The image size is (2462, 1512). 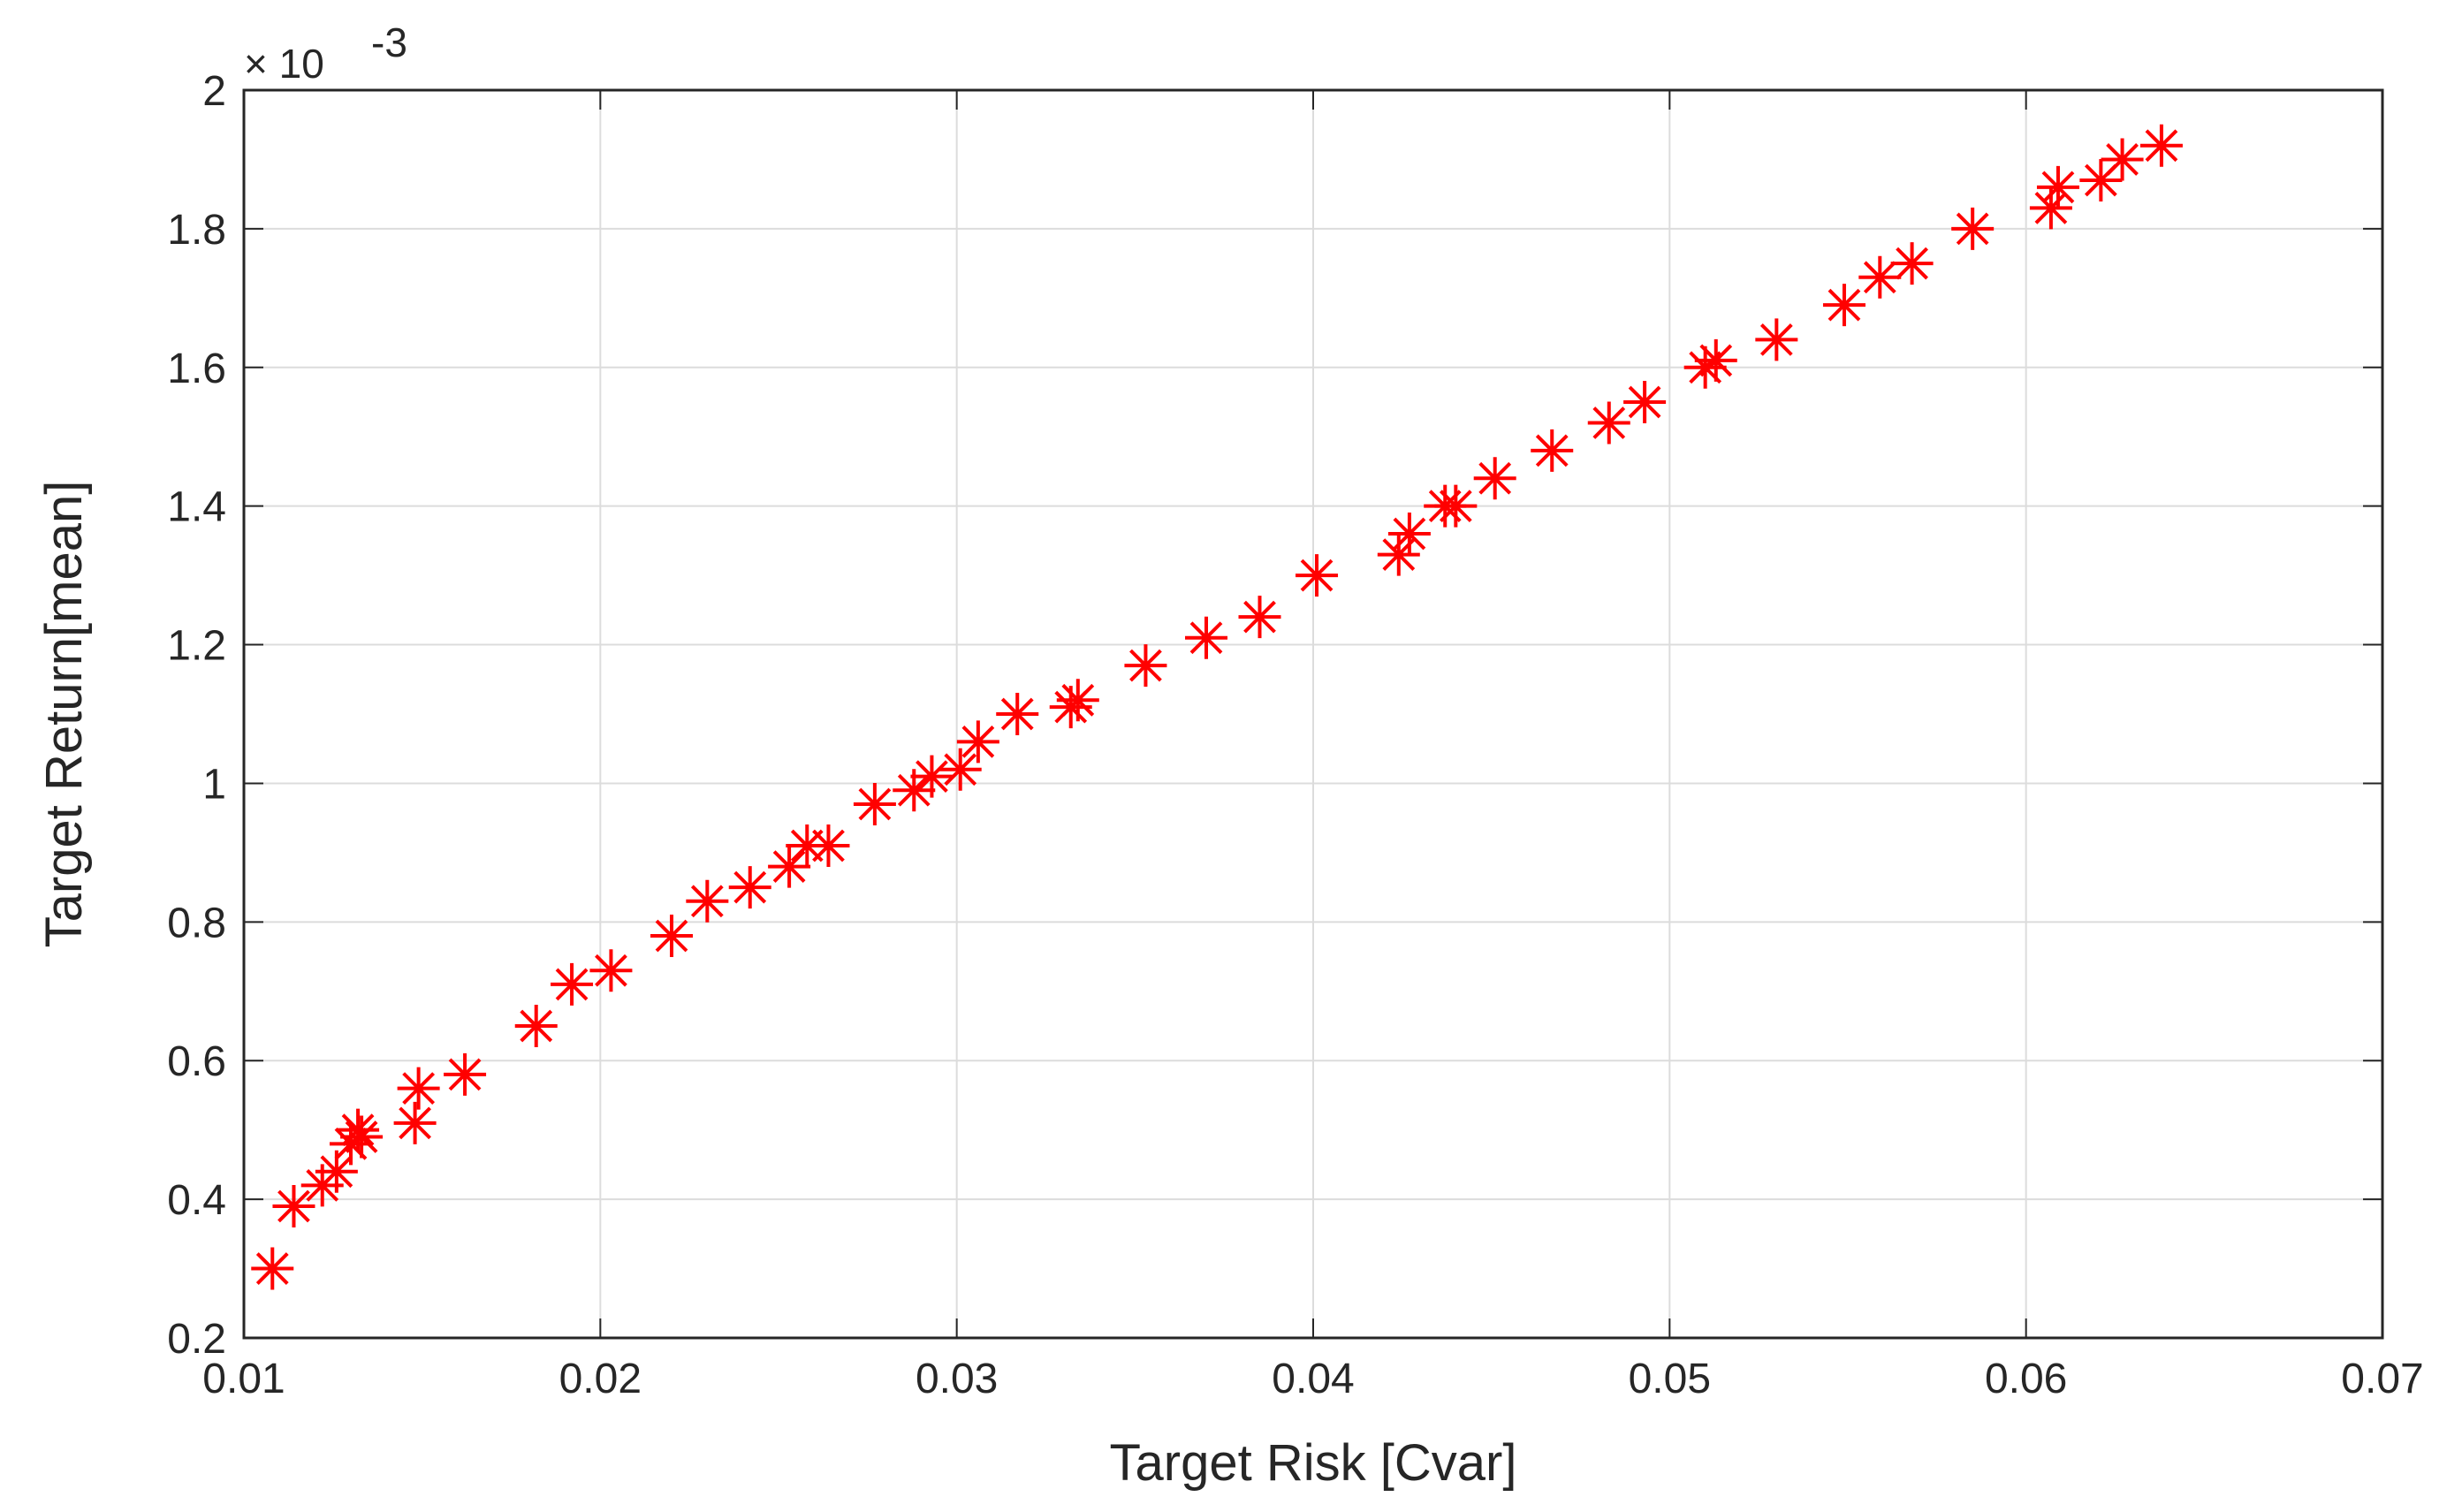 I want to click on x-tick-label: 0.03, so click(x=957, y=1379).